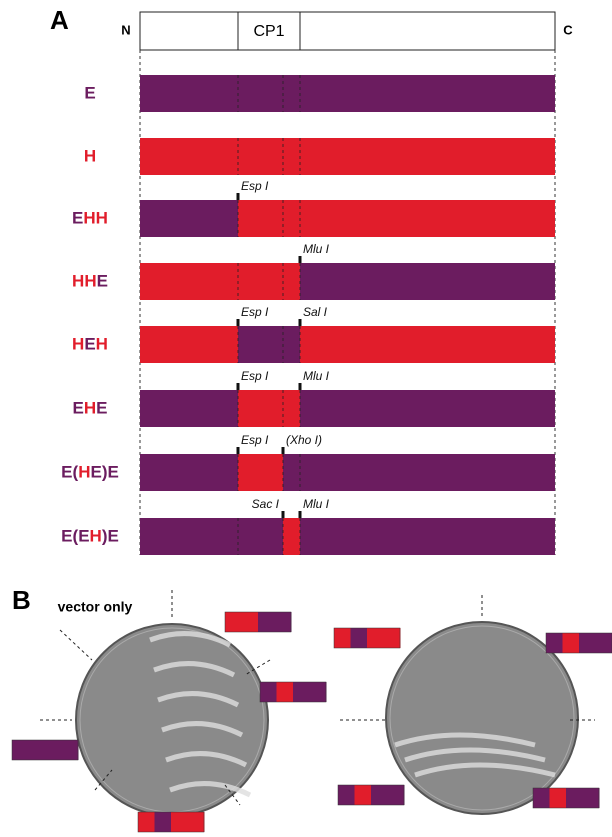 This screenshot has width=612, height=837. I want to click on construct-label: E(EH)E, so click(90, 536).